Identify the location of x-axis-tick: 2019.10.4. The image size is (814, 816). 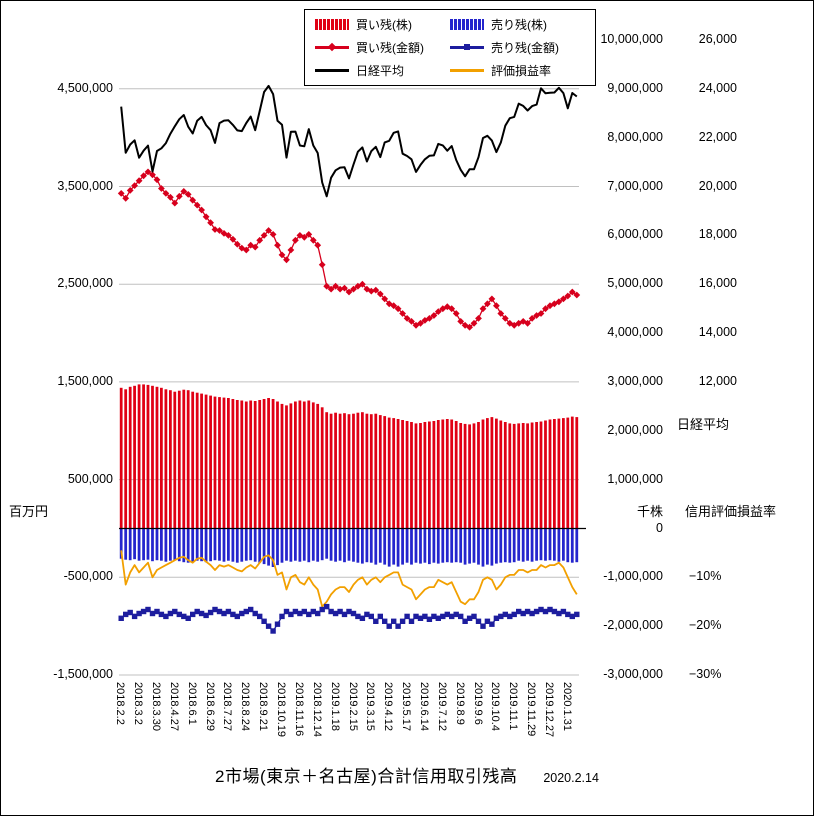
(495, 706).